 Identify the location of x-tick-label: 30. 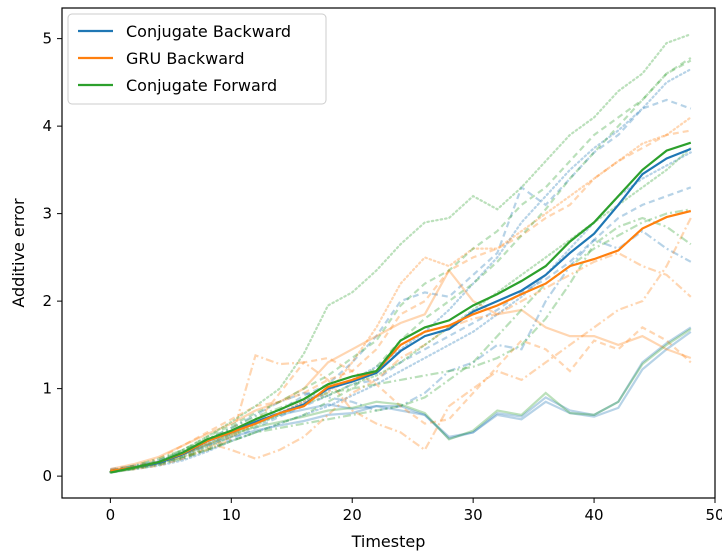
(473, 515).